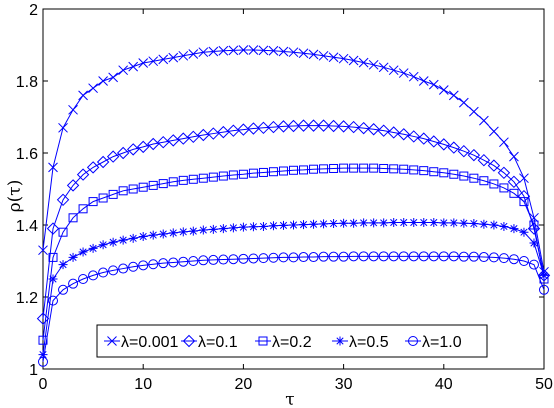 Image resolution: width=554 pixels, height=408 pixels. I want to click on y-tick-label: 1.4, so click(27, 226).